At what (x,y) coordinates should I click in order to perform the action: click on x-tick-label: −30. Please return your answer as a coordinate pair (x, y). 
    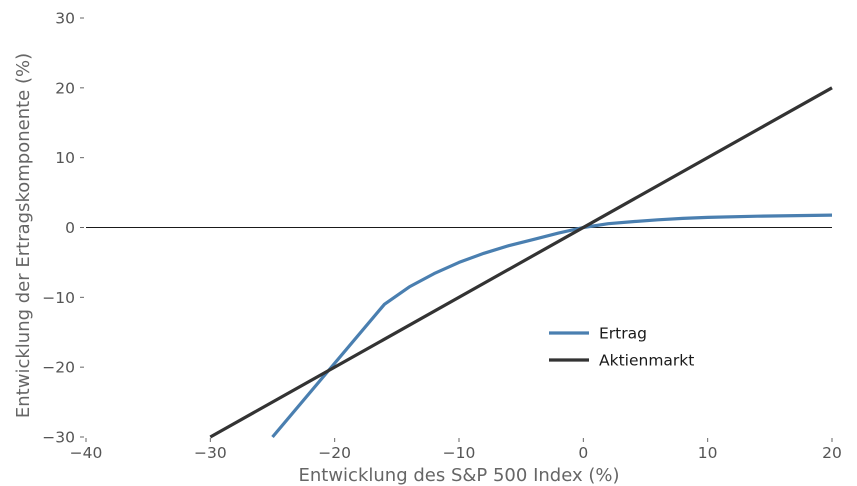
    Looking at the image, I should click on (210, 453).